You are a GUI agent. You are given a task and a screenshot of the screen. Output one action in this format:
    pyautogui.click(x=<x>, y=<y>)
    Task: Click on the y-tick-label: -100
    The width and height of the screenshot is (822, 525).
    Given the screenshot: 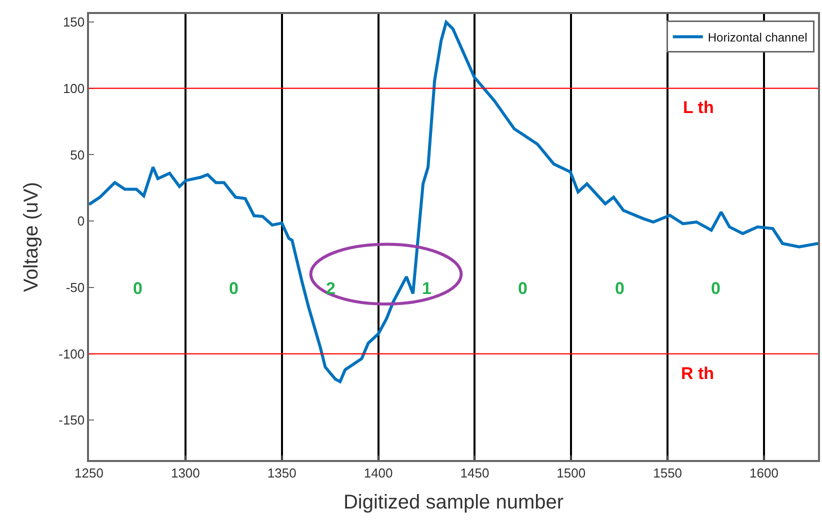 What is the action you would take?
    pyautogui.click(x=71, y=354)
    